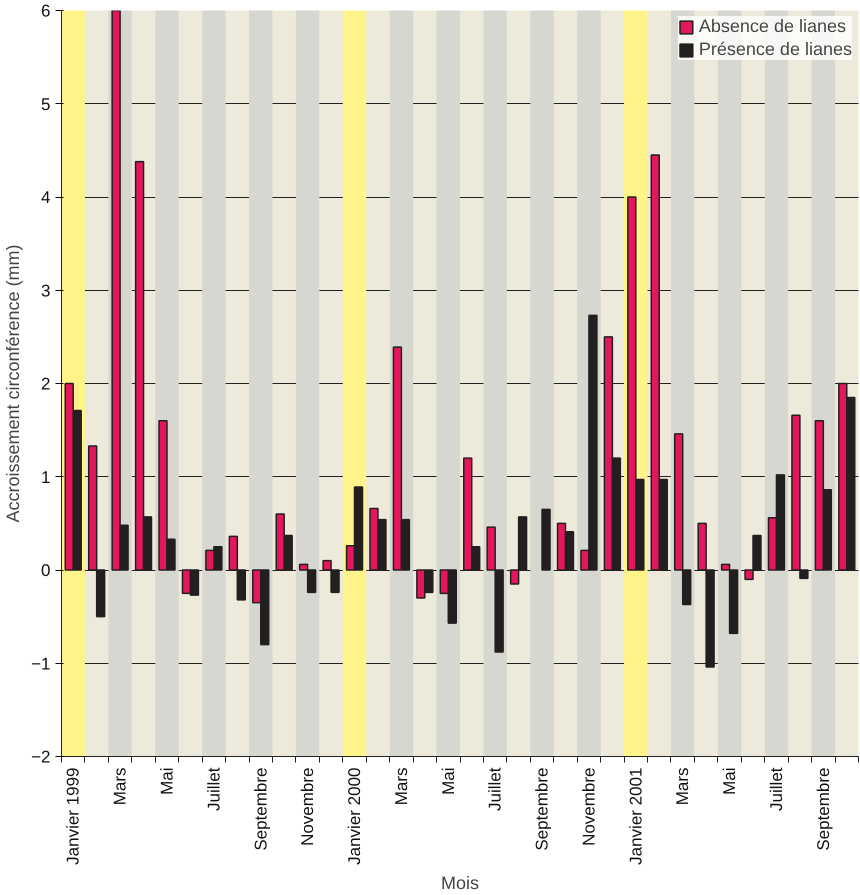  What do you see at coordinates (772, 26) in the screenshot?
I see `legend-label: Absence de lianes` at bounding box center [772, 26].